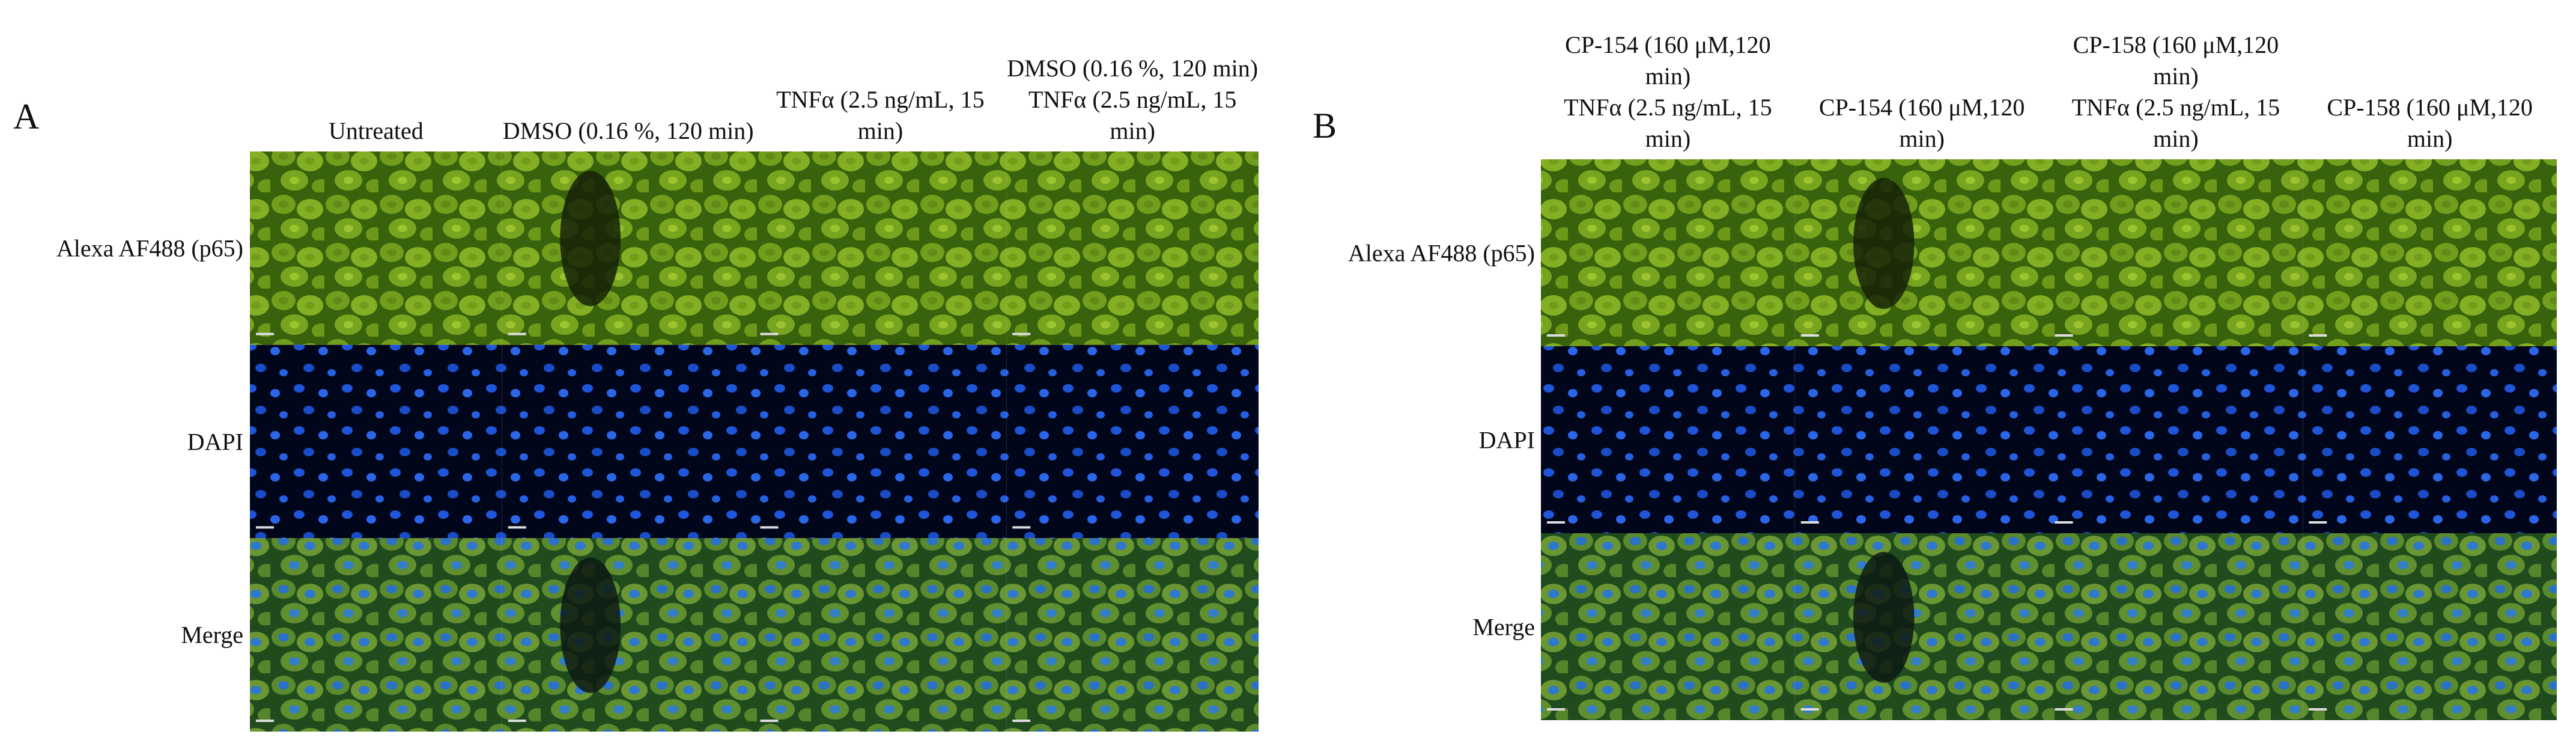  Describe the element at coordinates (628, 130) in the screenshot. I see `header-line: DMSO (0.16 %, 120 min)` at that location.